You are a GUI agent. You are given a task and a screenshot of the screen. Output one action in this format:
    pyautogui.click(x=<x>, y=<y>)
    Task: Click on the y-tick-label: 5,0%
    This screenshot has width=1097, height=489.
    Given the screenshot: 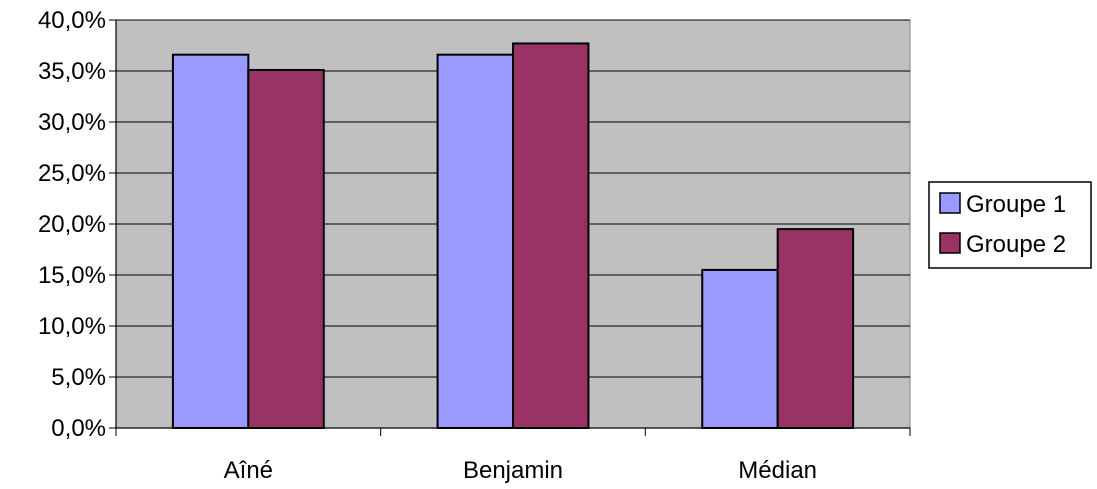 What is the action you would take?
    pyautogui.click(x=78, y=377)
    